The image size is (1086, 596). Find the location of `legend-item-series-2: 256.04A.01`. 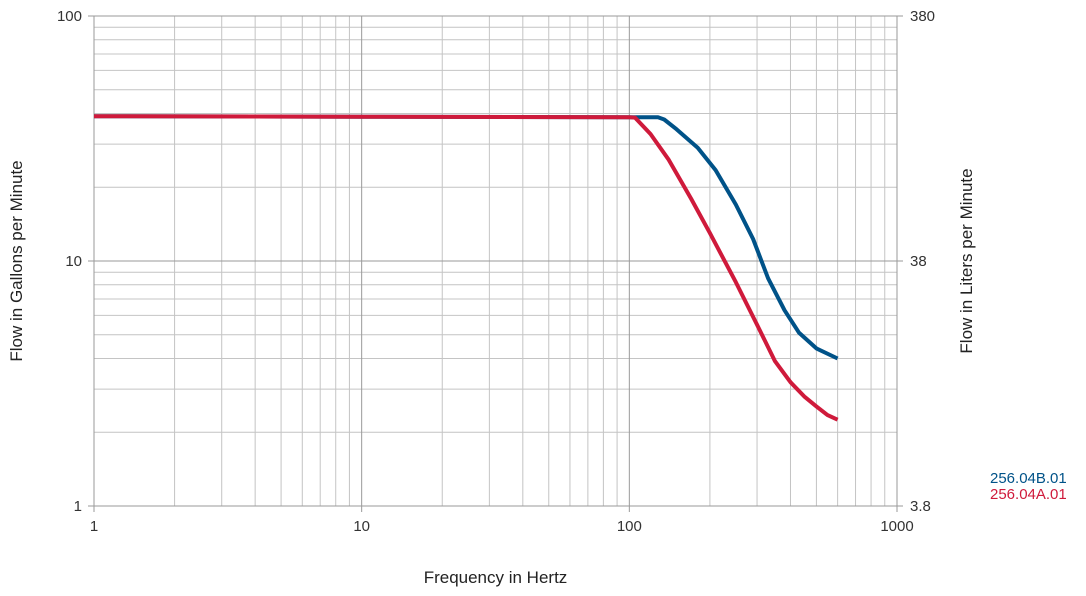

legend-item-series-2: 256.04A.01 is located at coordinates (1028, 494).